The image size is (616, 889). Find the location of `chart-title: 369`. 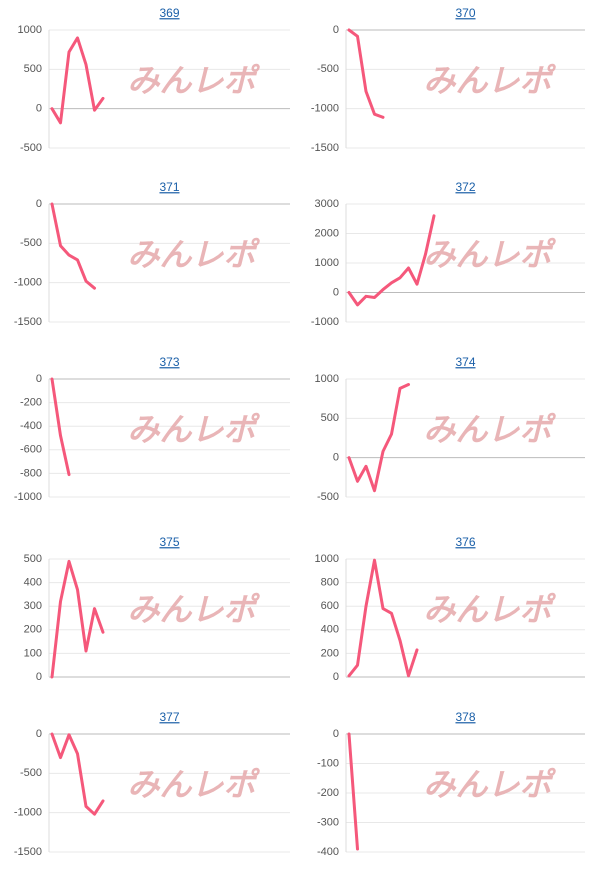

chart-title: 369 is located at coordinates (169, 13).